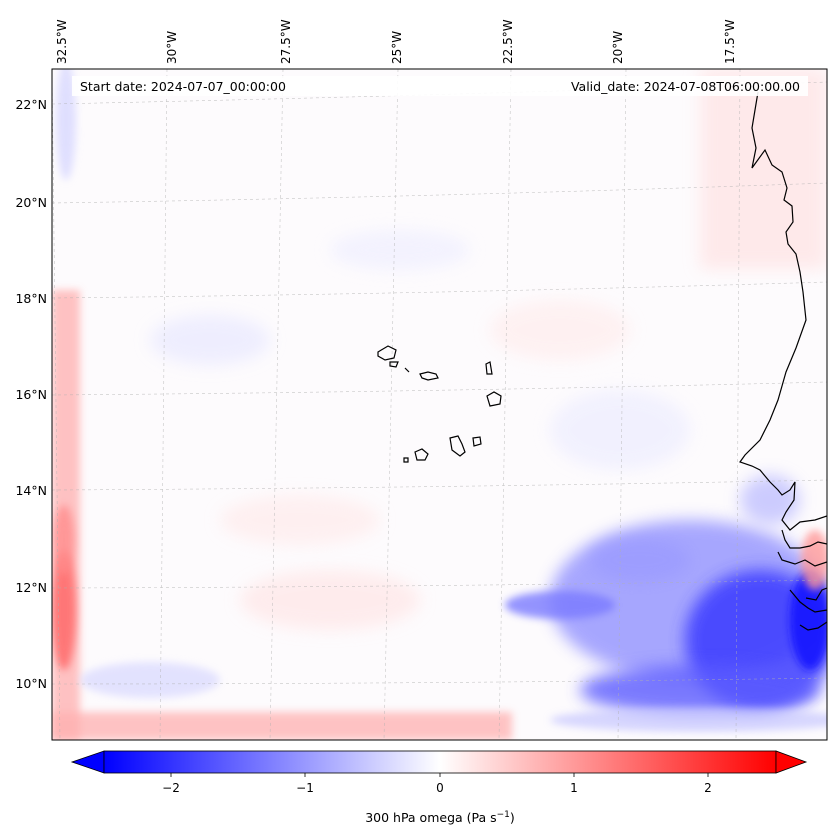  I want to click on colorbar-label-text: 300 hPa omega (Pa s, so click(430, 817).